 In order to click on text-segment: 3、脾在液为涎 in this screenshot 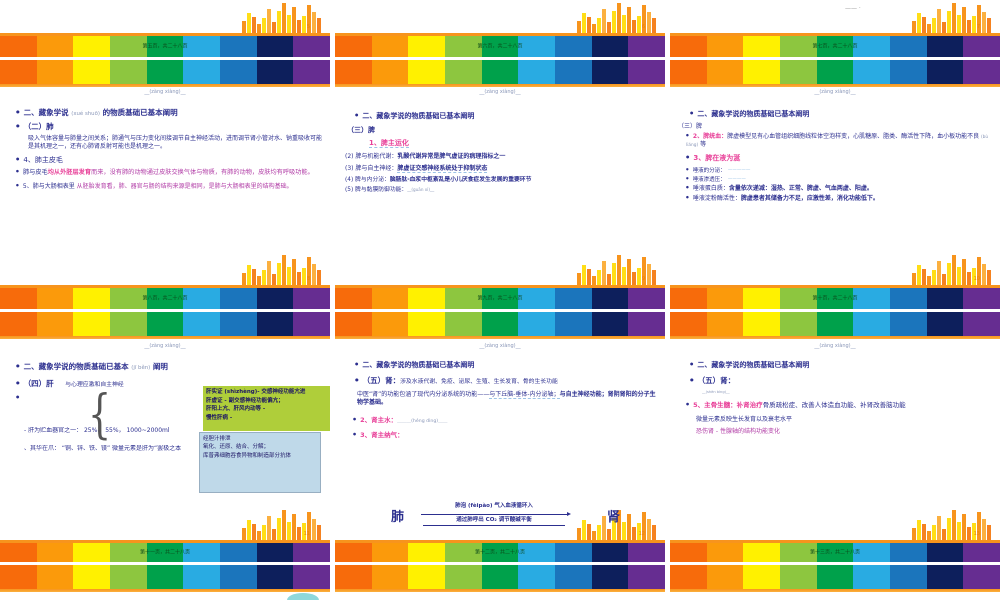, I will do `click(717, 158)`.